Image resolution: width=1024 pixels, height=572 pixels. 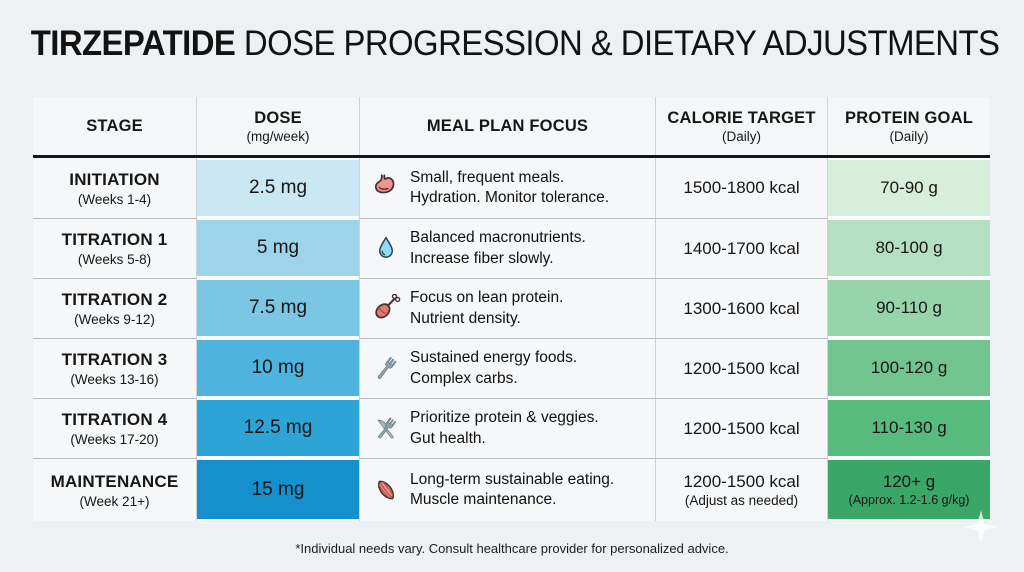 What do you see at coordinates (386, 369) in the screenshot?
I see `fork-icon` at bounding box center [386, 369].